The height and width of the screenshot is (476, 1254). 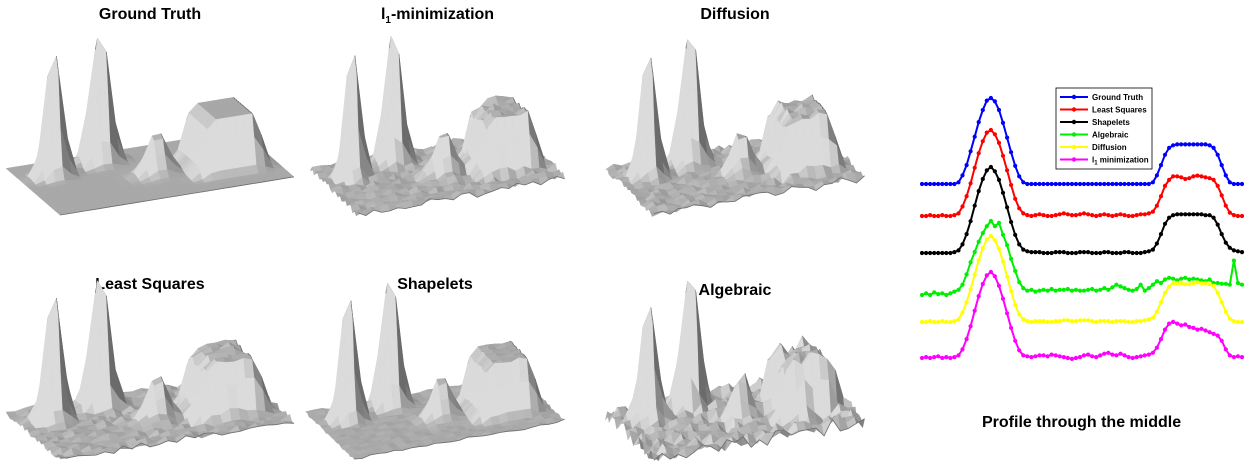 What do you see at coordinates (824, 367) in the screenshot?
I see `surface-facet` at bounding box center [824, 367].